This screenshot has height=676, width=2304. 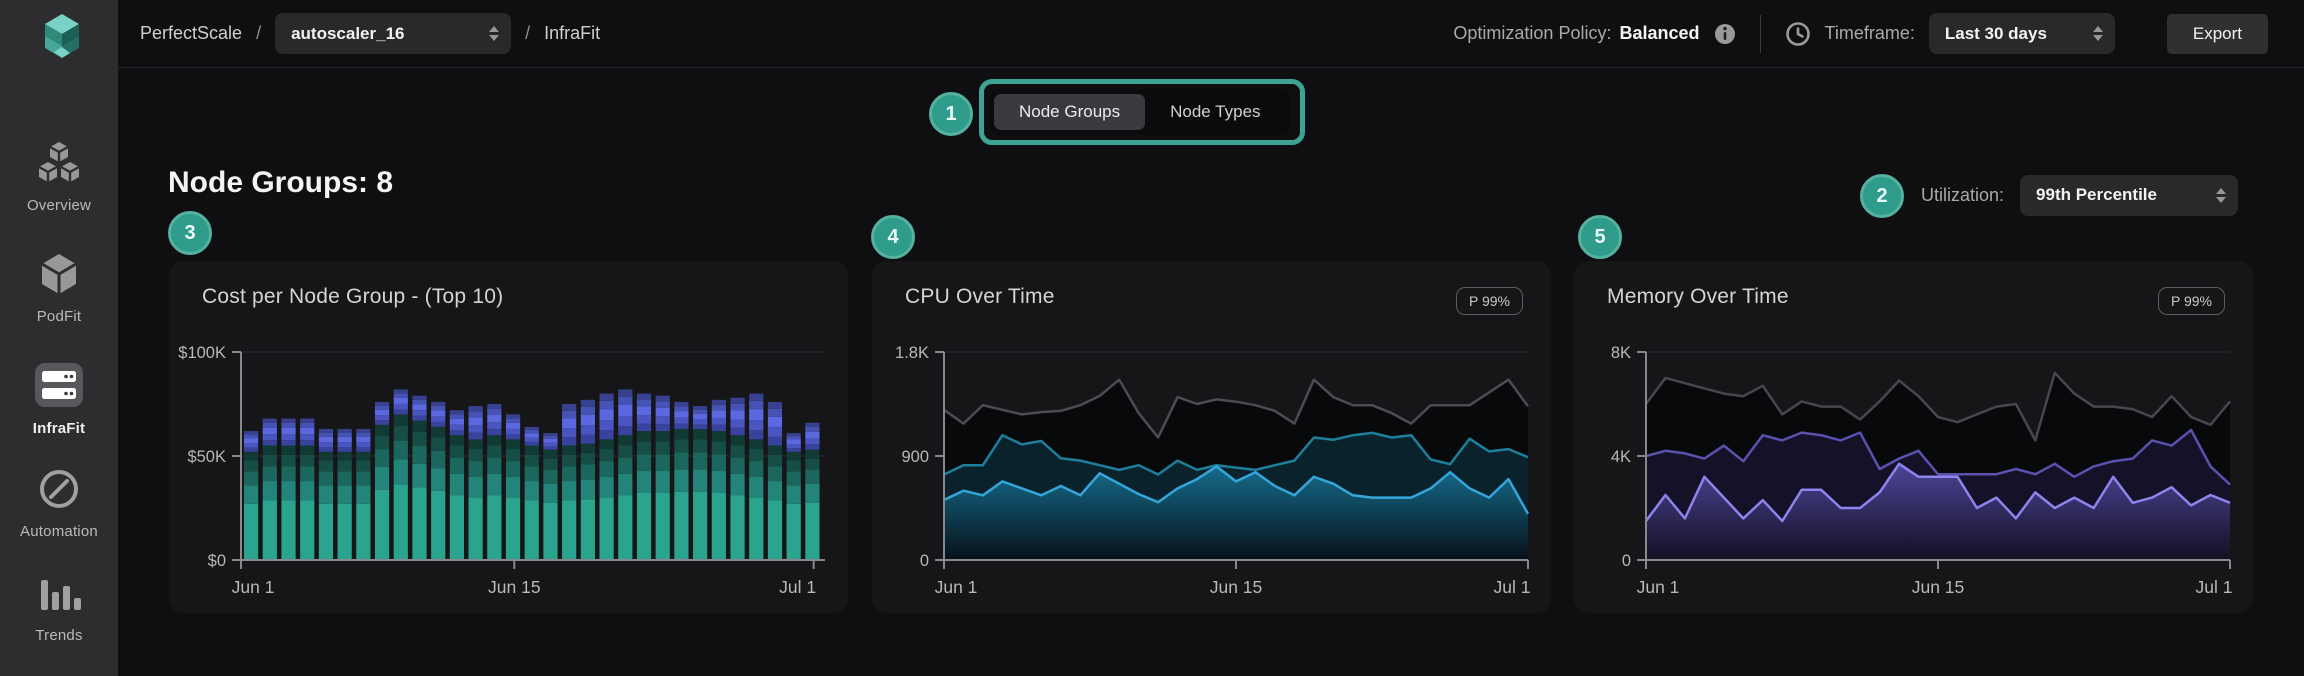 What do you see at coordinates (951, 114) in the screenshot?
I see `annotation-badge-1: 1` at bounding box center [951, 114].